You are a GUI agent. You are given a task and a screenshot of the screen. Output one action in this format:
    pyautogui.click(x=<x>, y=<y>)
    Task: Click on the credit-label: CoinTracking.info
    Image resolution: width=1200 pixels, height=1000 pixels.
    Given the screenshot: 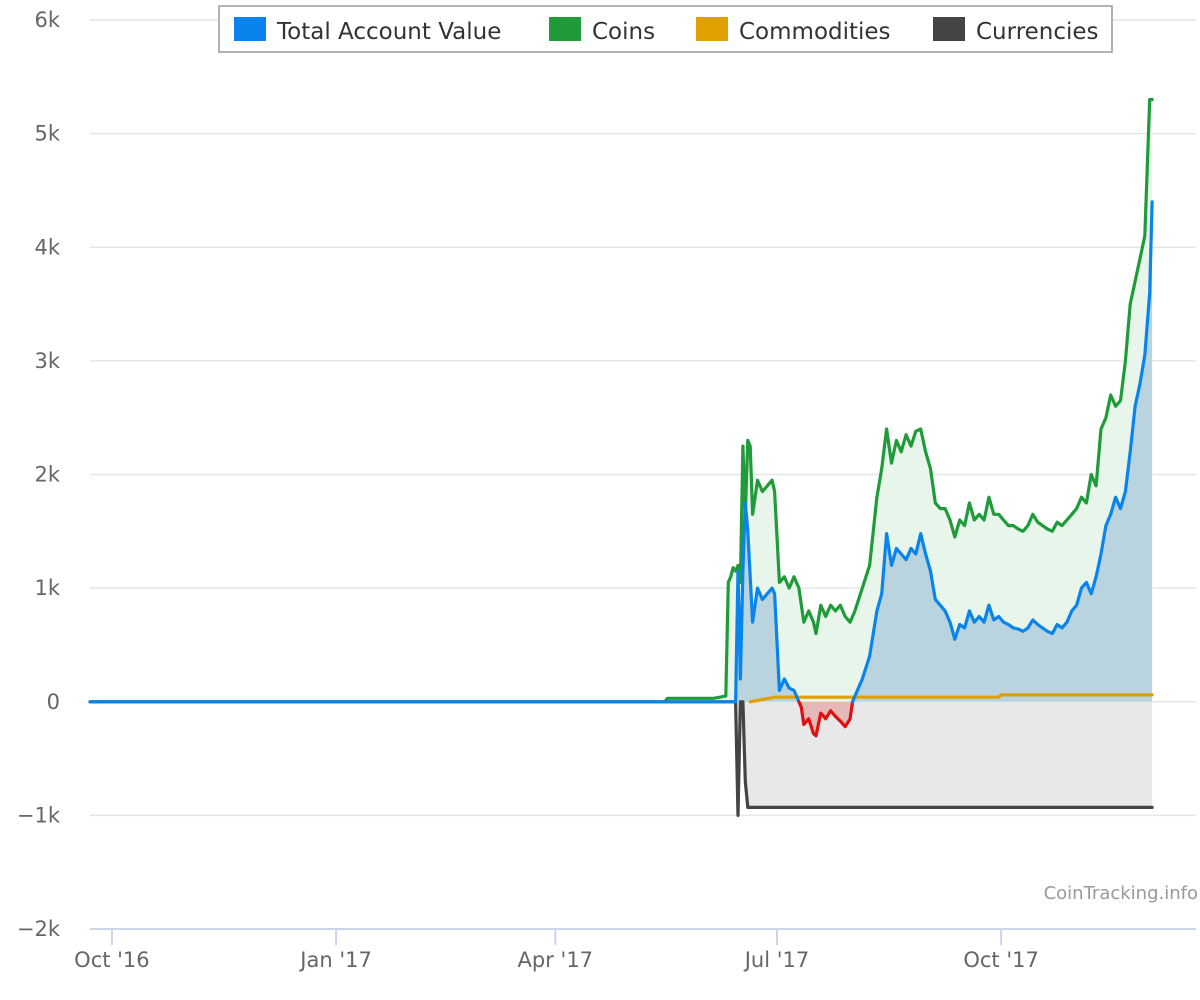 What is the action you would take?
    pyautogui.click(x=1121, y=893)
    